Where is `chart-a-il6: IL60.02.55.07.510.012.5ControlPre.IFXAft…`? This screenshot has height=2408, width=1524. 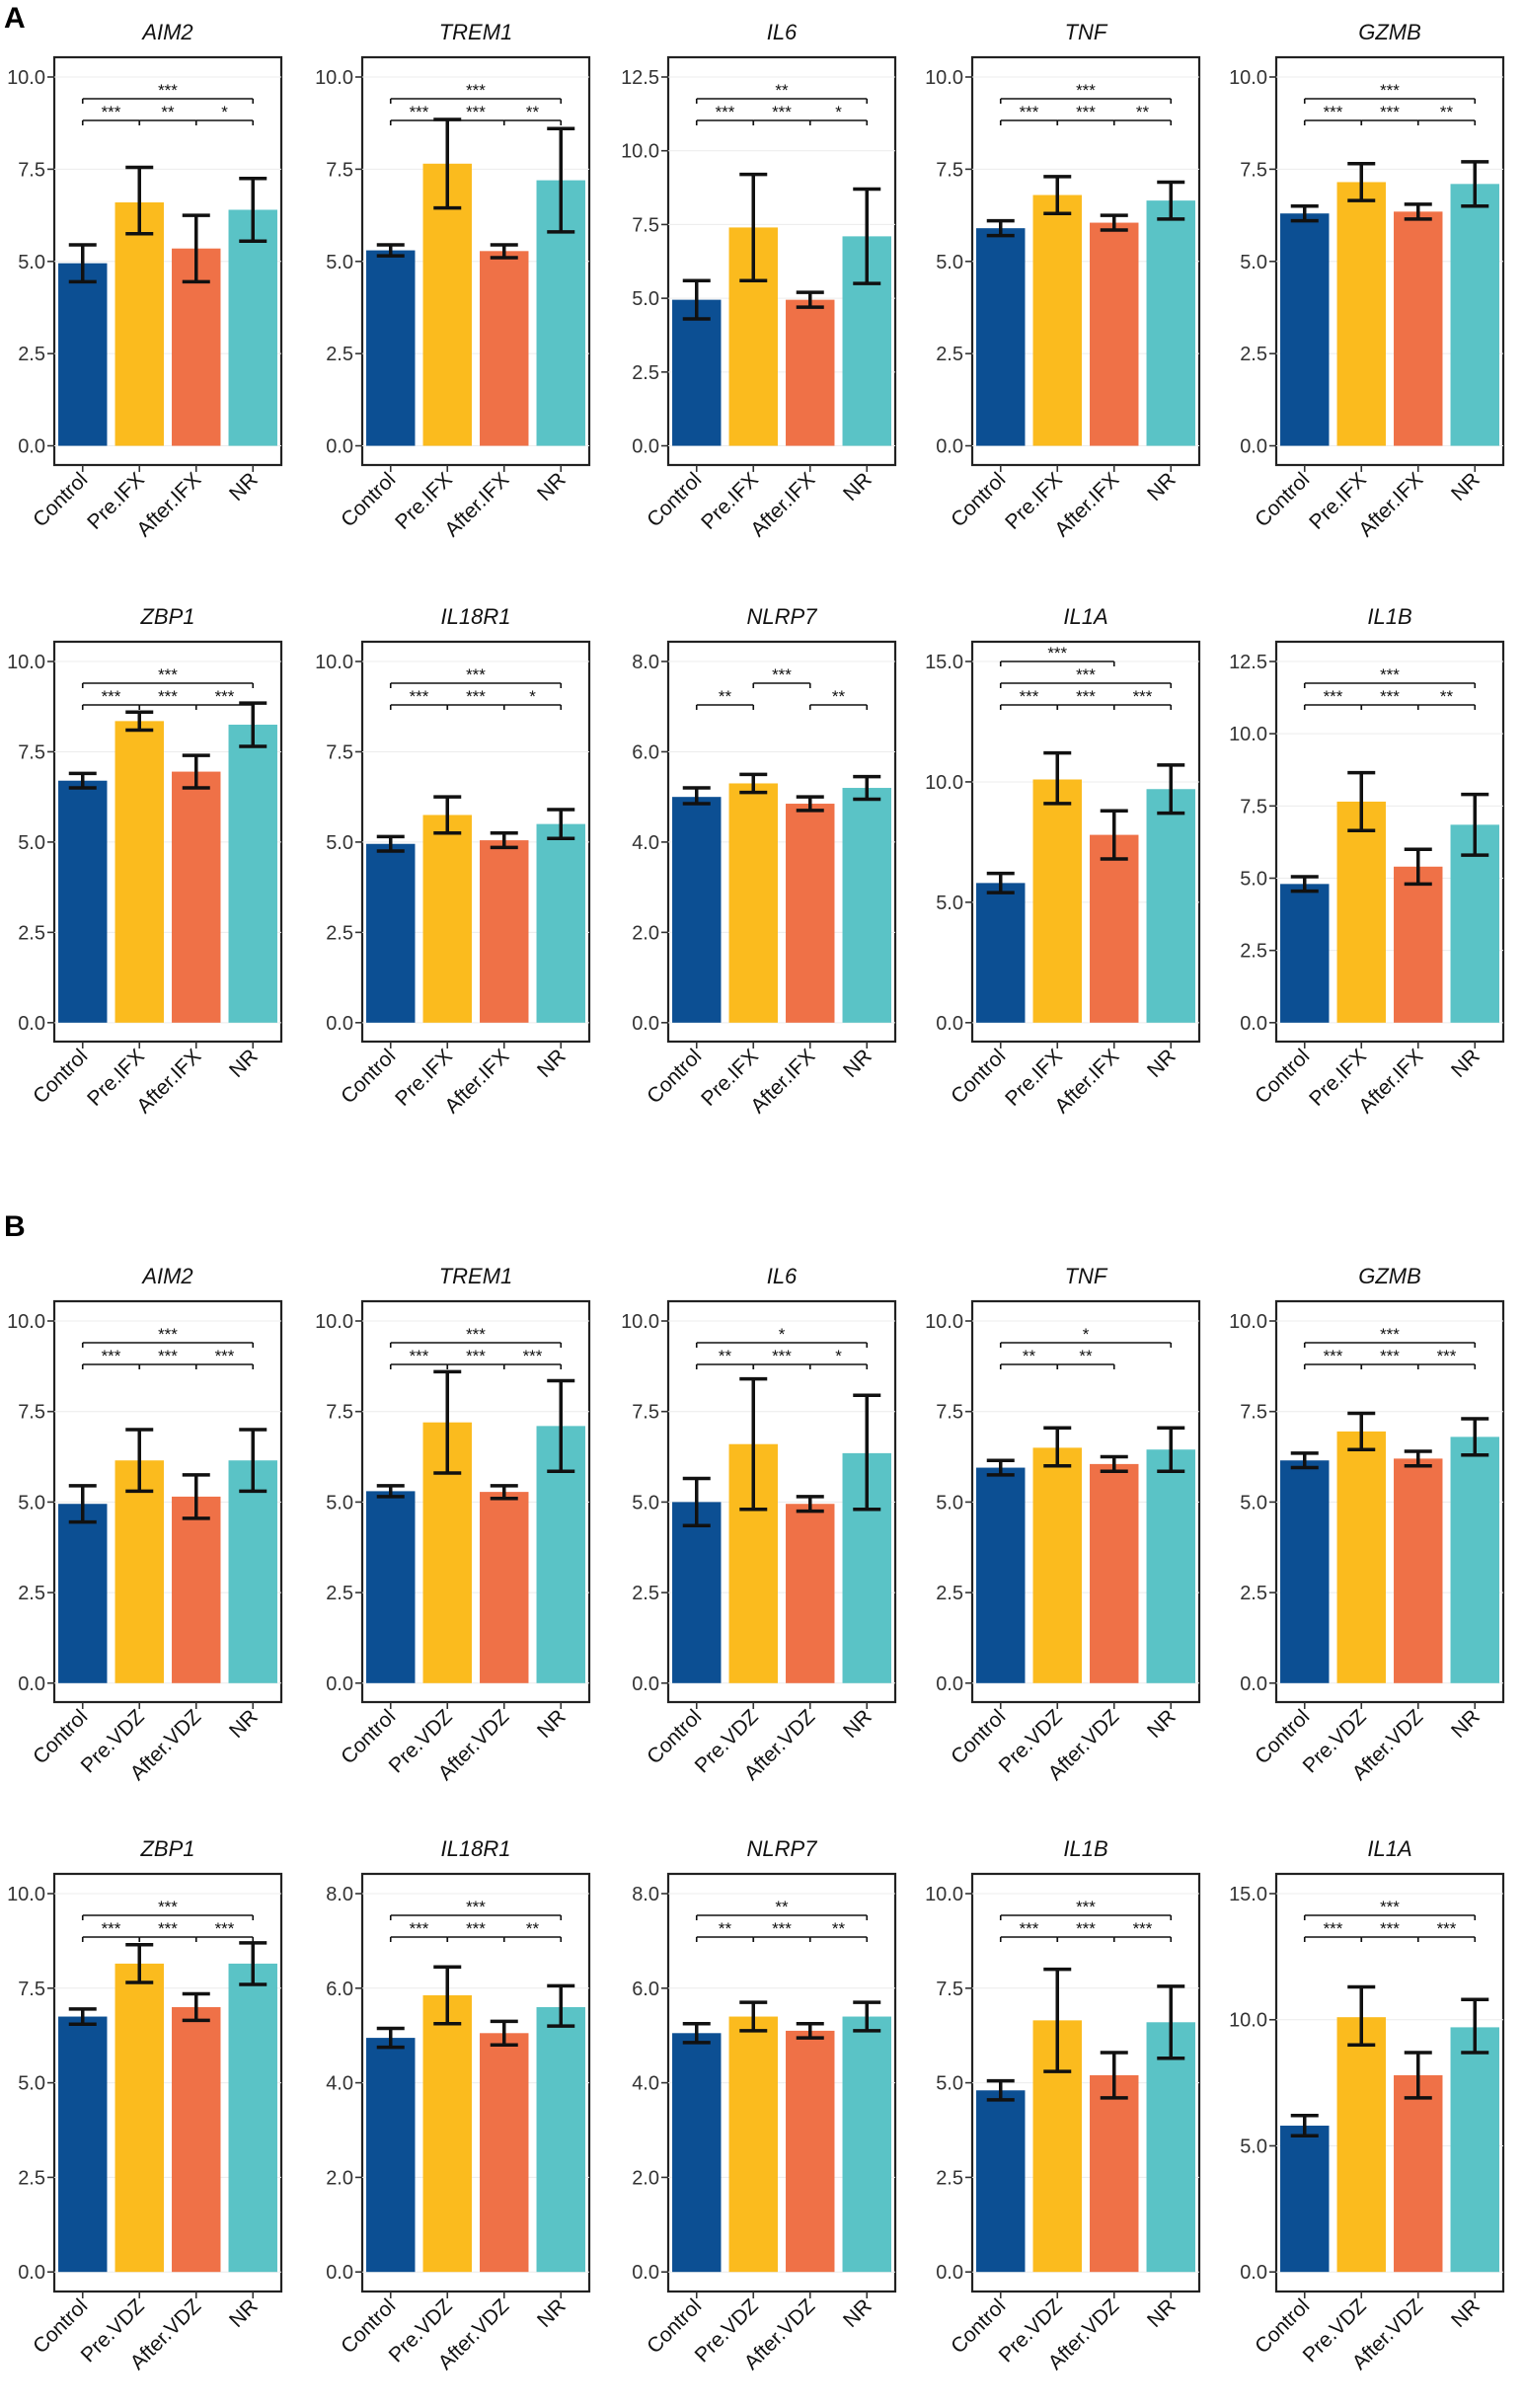 chart-a-il6: IL60.02.55.07.510.012.5ControlPre.IFXAft… is located at coordinates (759, 280).